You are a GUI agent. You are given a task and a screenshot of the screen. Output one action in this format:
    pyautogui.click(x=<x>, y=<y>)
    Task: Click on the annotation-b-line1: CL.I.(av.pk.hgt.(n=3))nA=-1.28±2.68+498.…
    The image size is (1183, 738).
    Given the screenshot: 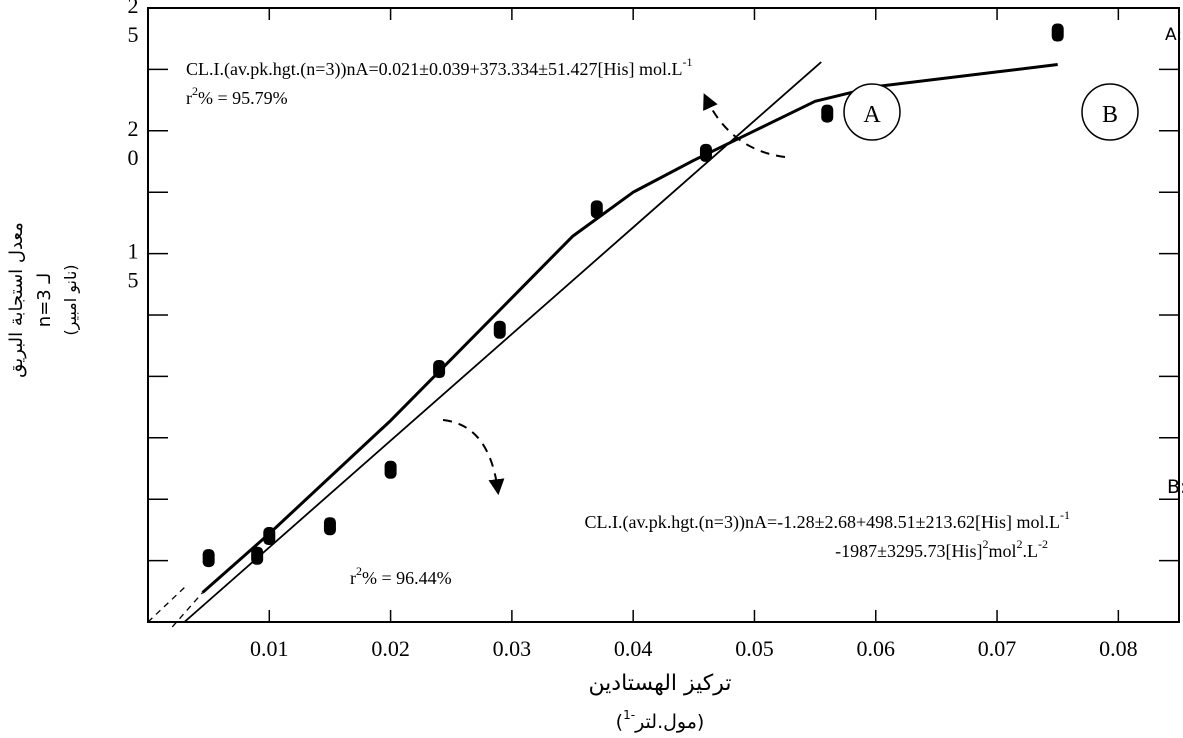 What is the action you would take?
    pyautogui.click(x=828, y=520)
    